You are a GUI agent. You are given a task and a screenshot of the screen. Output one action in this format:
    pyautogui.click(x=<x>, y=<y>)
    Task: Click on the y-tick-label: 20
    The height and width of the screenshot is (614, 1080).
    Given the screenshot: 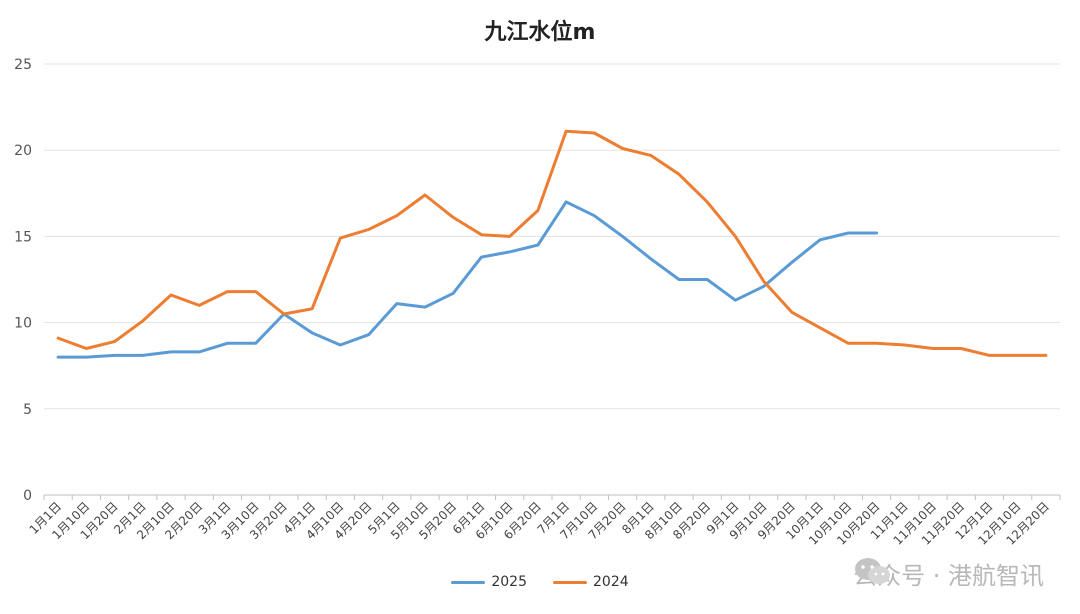 What is the action you would take?
    pyautogui.click(x=23, y=151)
    